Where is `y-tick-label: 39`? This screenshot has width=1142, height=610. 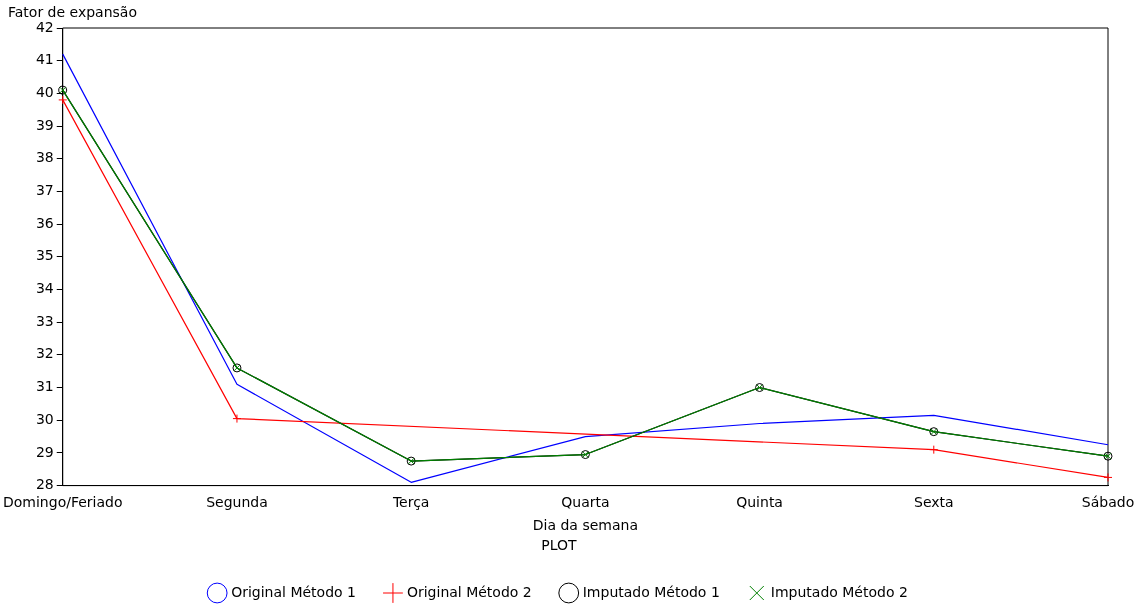
y-tick-label: 39 is located at coordinates (44, 124).